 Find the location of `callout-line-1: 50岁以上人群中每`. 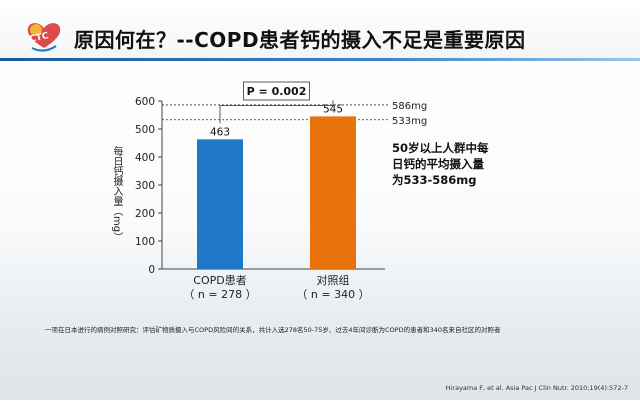

callout-line-1: 50岁以上人群中每 is located at coordinates (440, 148).